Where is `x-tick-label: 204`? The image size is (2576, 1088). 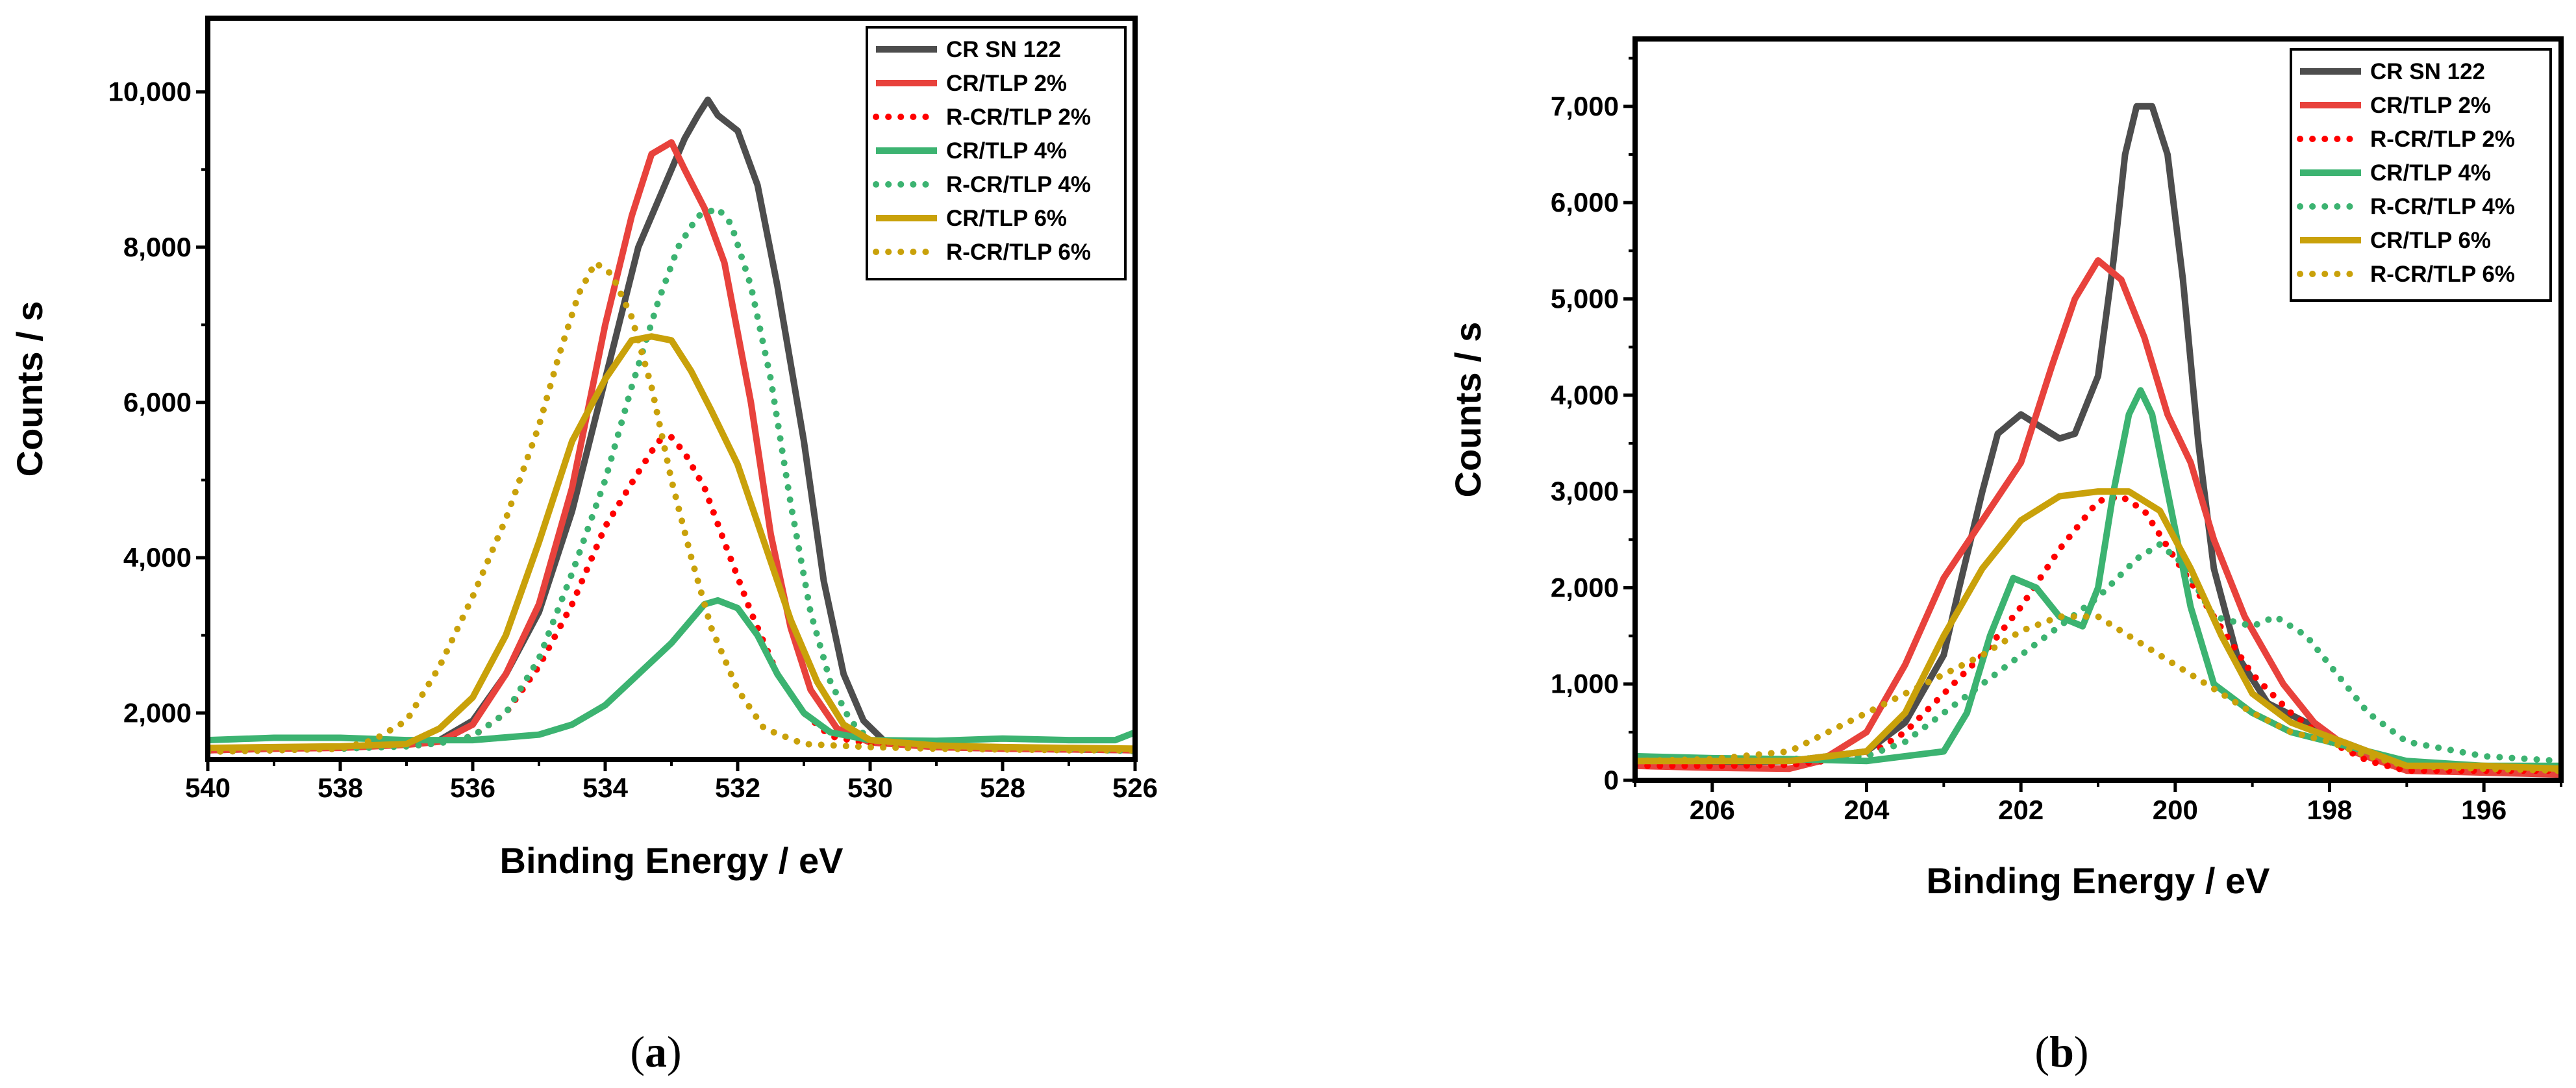
x-tick-label: 204 is located at coordinates (1867, 810).